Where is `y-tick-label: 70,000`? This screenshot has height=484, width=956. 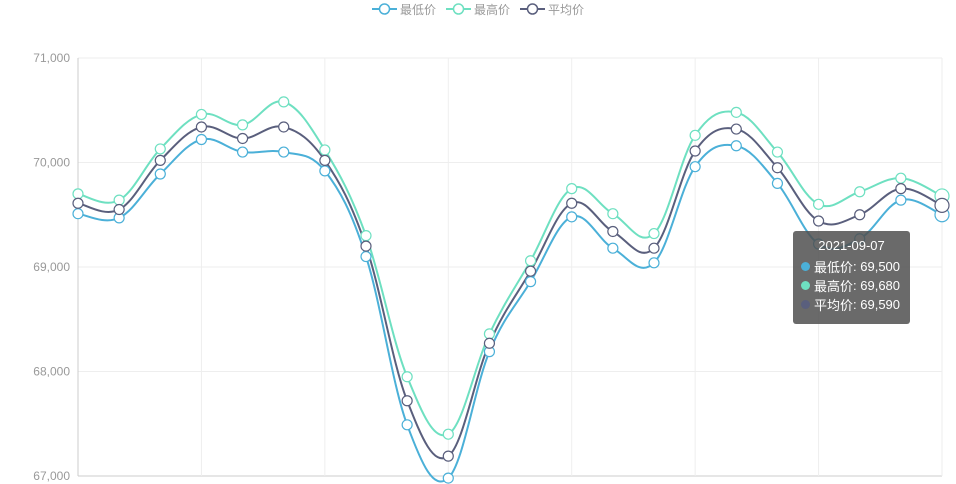
y-tick-label: 70,000 is located at coordinates (51, 163).